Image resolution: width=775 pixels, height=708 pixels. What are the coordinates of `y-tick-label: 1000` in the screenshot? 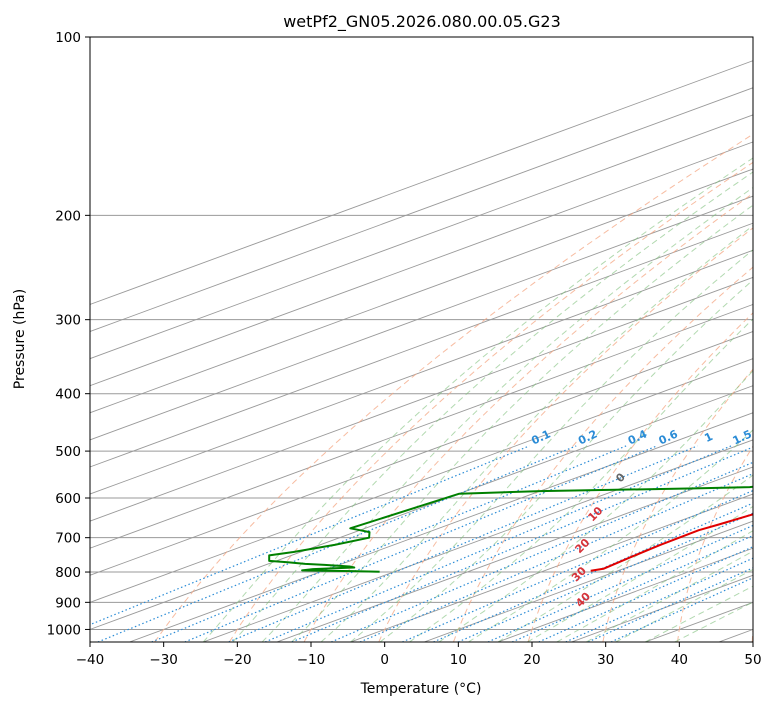 It's located at (64, 630).